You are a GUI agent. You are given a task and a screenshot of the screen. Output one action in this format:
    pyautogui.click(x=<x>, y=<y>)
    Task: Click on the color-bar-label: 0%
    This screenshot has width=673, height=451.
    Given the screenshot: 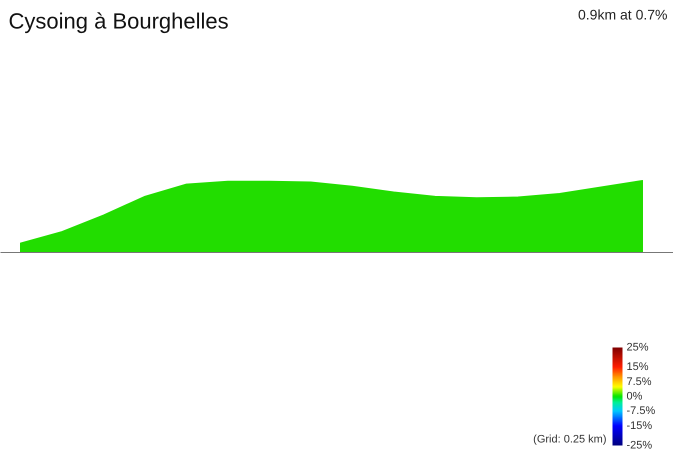 What is the action you would take?
    pyautogui.click(x=634, y=396)
    